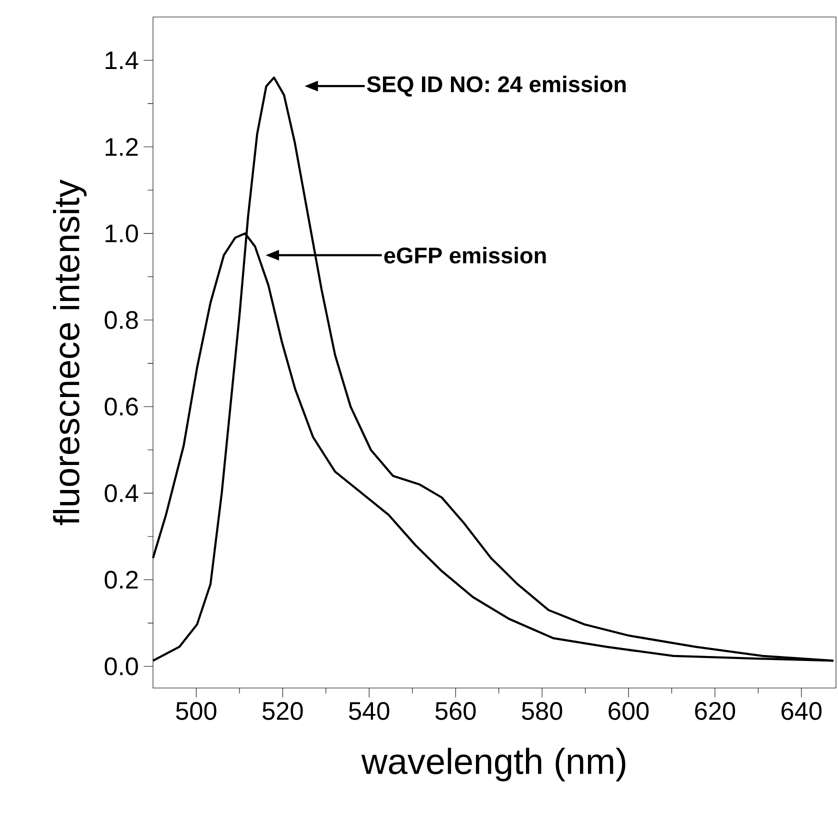  What do you see at coordinates (121, 579) in the screenshot?
I see `y-tick-label: 0.2` at bounding box center [121, 579].